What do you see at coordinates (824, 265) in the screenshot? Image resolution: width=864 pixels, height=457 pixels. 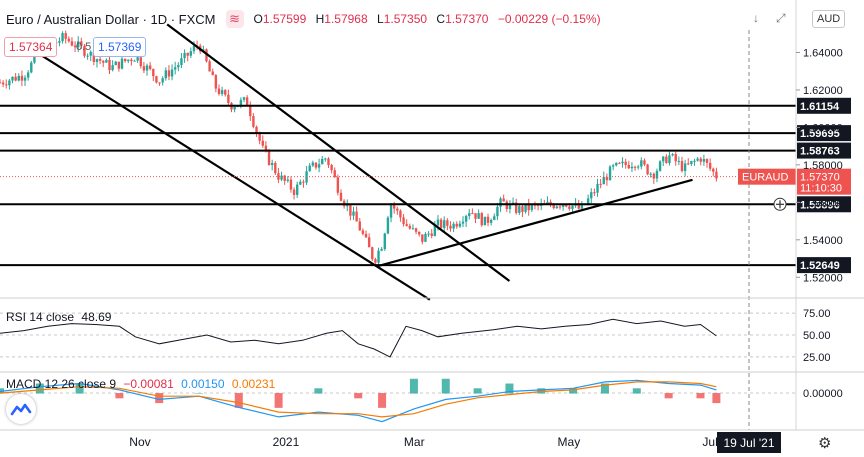 I see `level-label-box` at bounding box center [824, 265].